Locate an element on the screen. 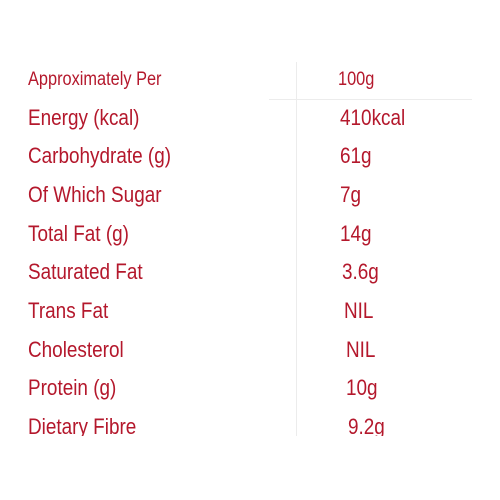  nutrient-label: Carbohydrate (g) is located at coordinates (100, 155).